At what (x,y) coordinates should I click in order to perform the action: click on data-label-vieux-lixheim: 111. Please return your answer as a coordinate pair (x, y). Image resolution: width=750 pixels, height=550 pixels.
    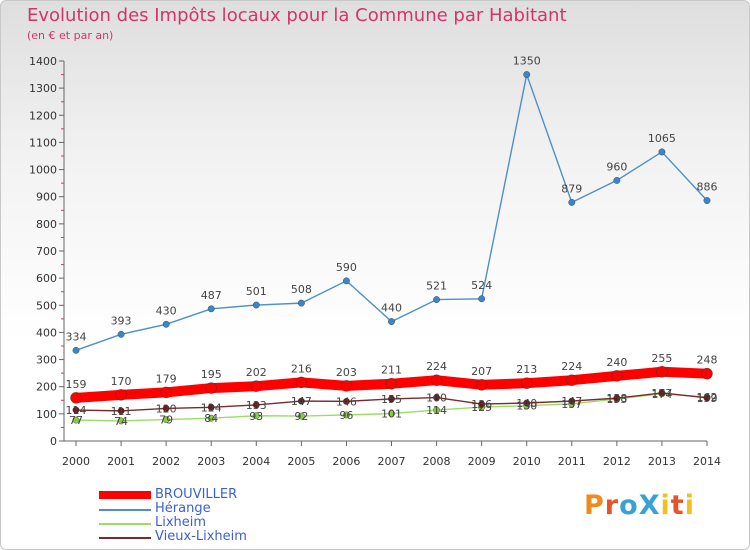
    Looking at the image, I should click on (121, 411).